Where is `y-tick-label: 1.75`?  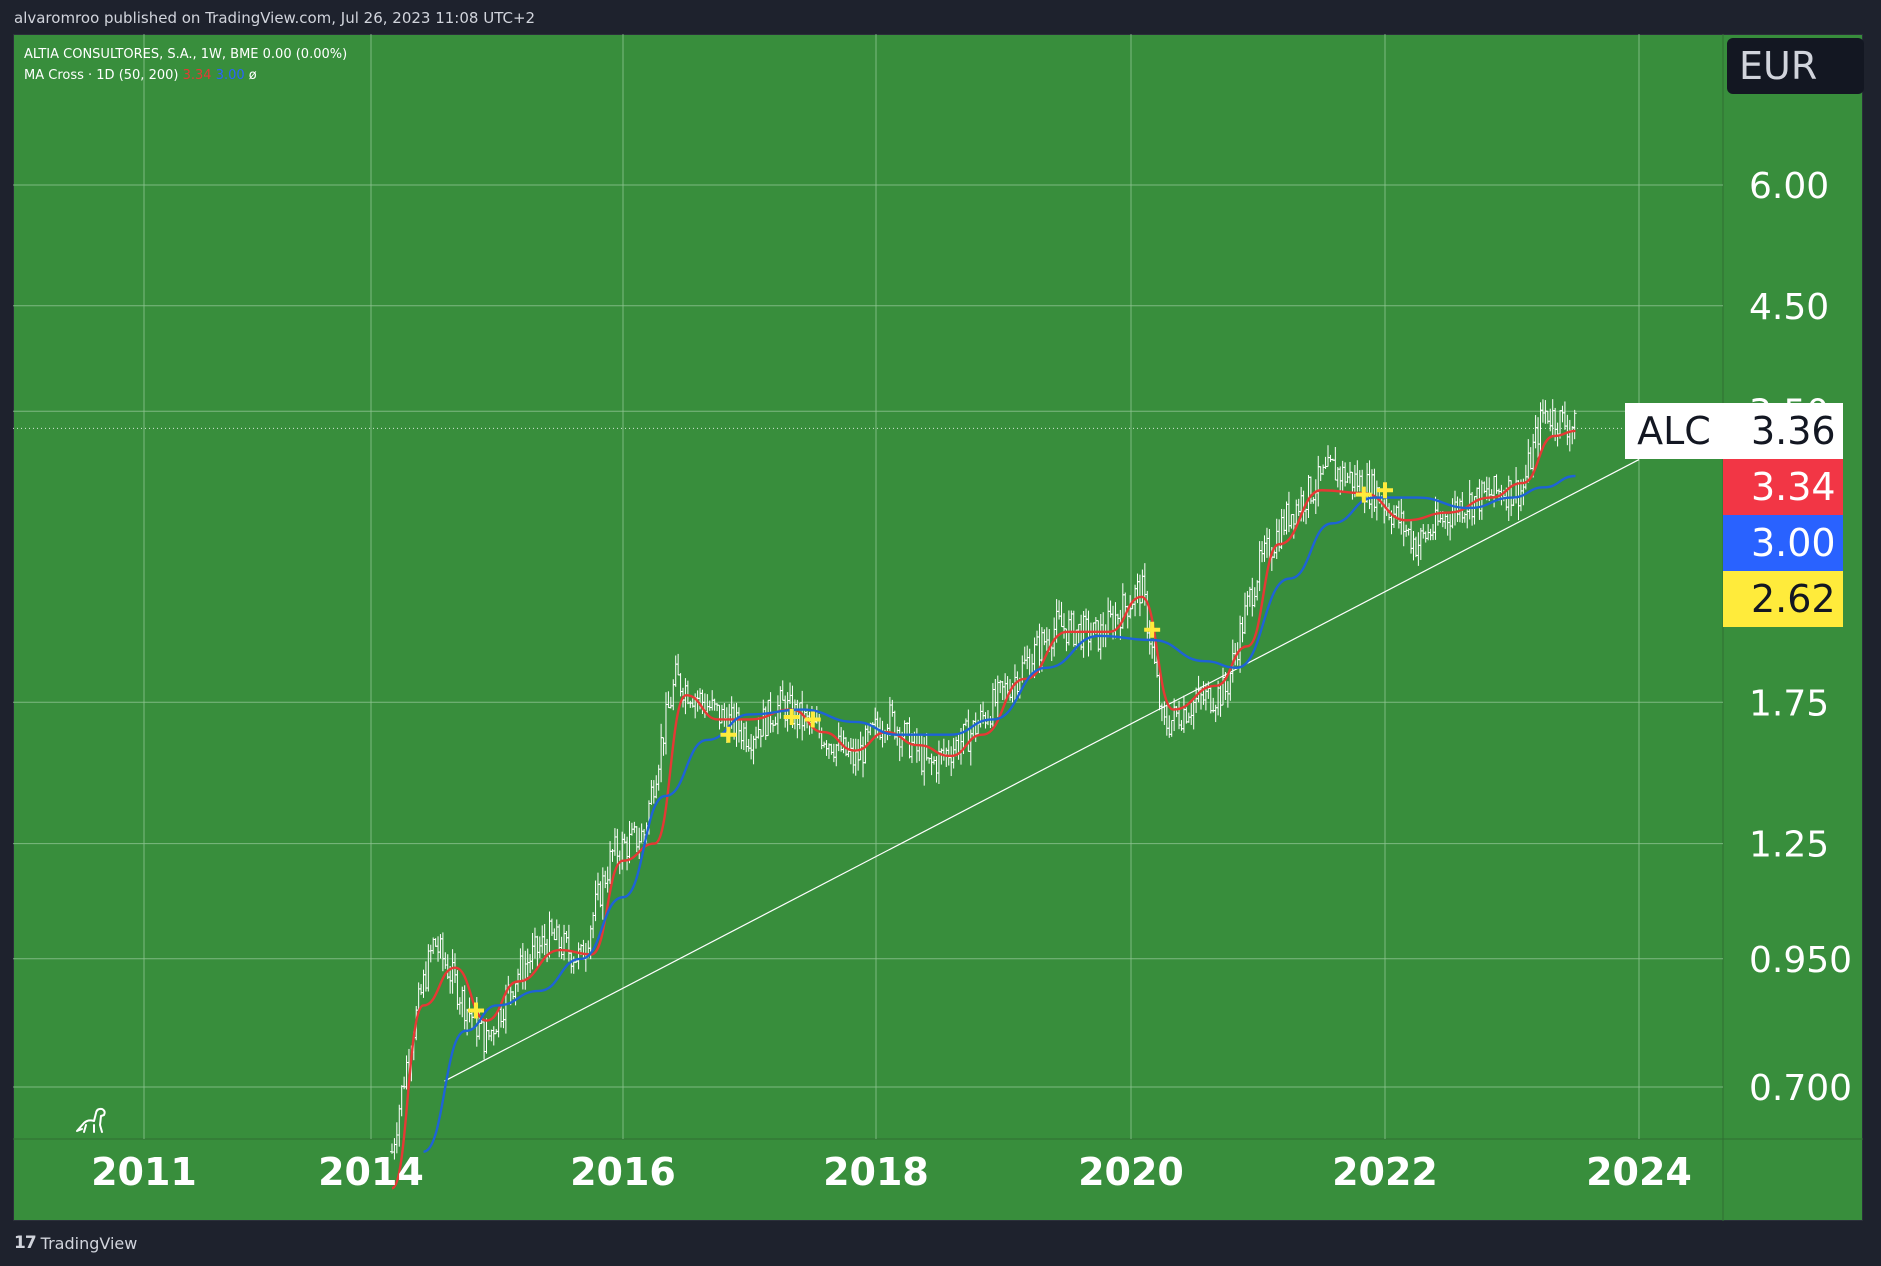
y-tick-label: 1.75 is located at coordinates (1789, 703).